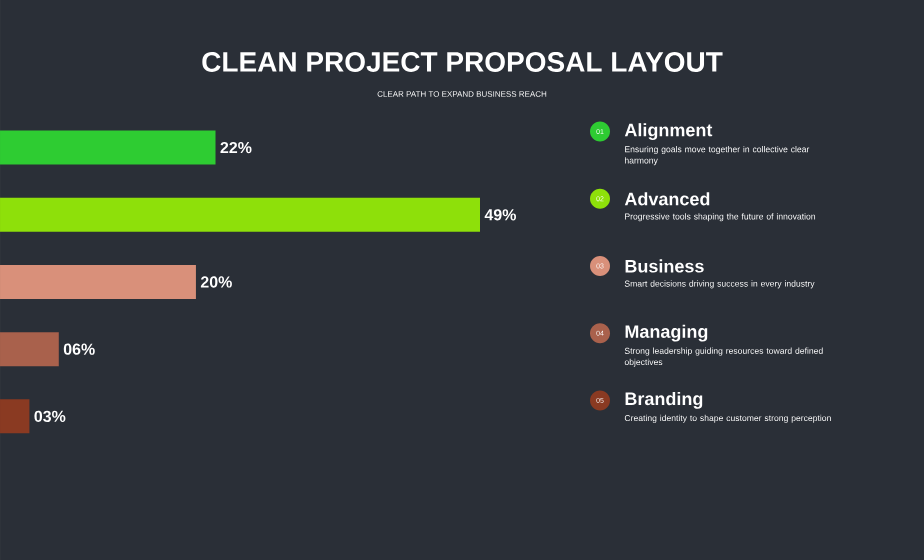  Describe the element at coordinates (666, 333) in the screenshot. I see `y-tick-label: Managing` at that location.